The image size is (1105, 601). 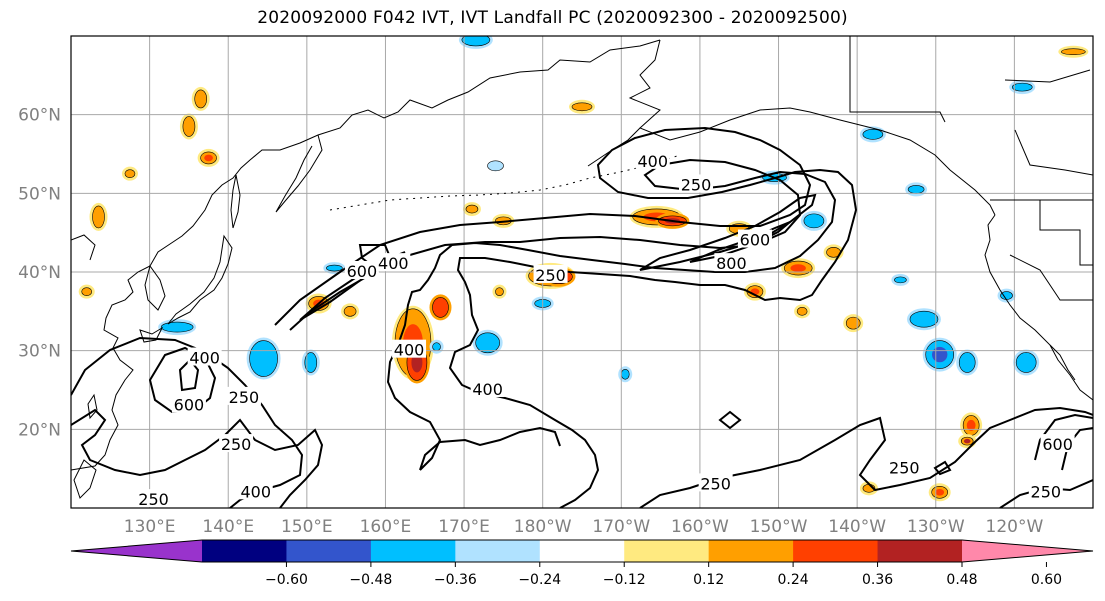 I want to click on colorbar-tick-label-8: 0.48, so click(x=961, y=580).